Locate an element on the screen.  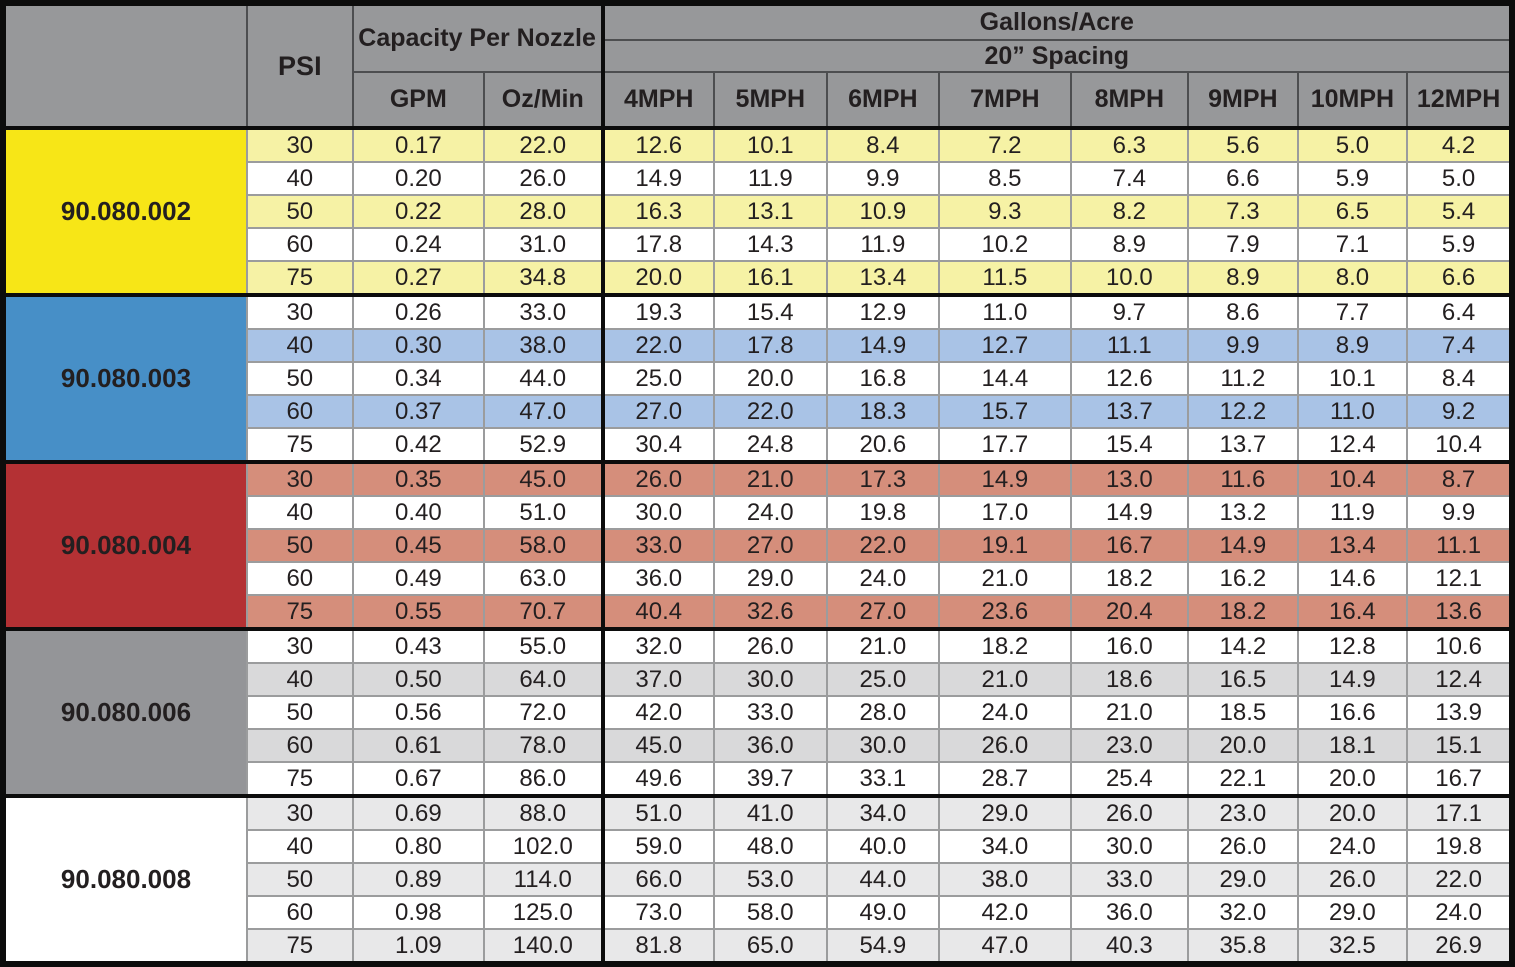
gal-cell: 54.9 is located at coordinates (883, 946).